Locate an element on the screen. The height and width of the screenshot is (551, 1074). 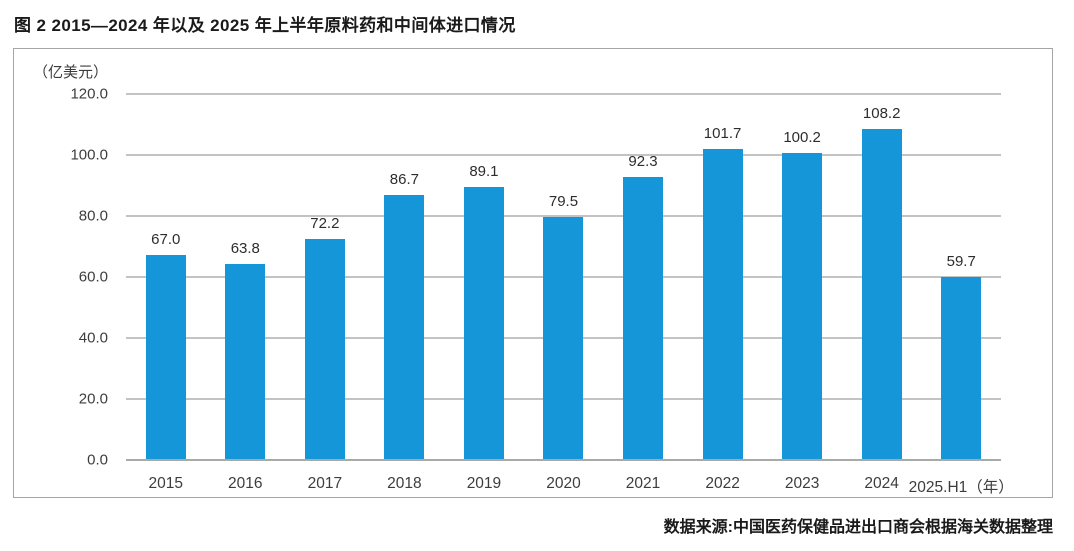
bar-value-label: 63.8 is located at coordinates (245, 248).